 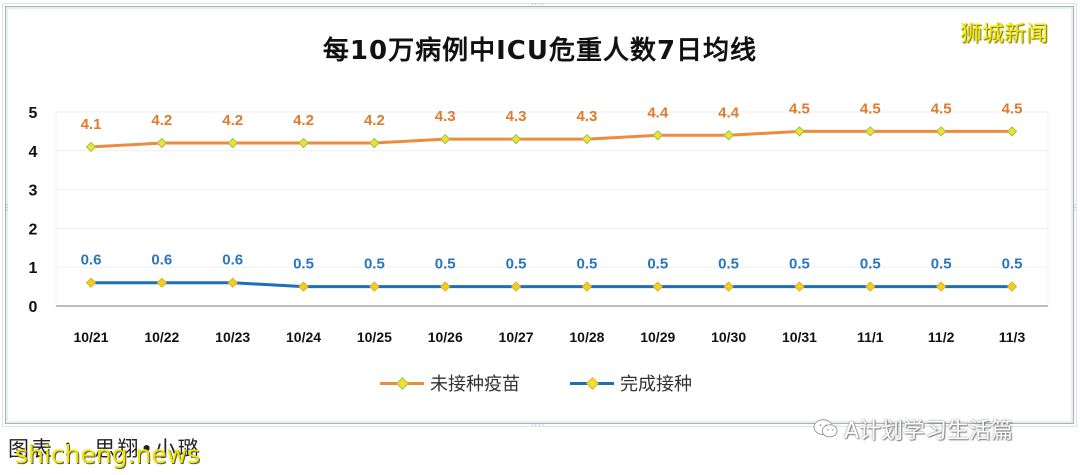 I want to click on x-tick-label: 11/3, so click(x=1012, y=337).